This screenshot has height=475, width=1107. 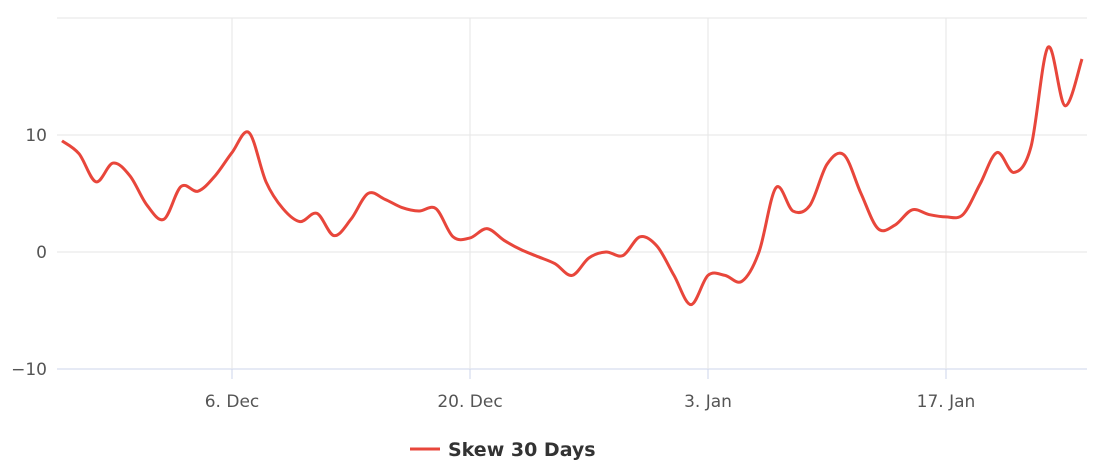 What do you see at coordinates (522, 450) in the screenshot?
I see `legend-label: Skew 30 Days` at bounding box center [522, 450].